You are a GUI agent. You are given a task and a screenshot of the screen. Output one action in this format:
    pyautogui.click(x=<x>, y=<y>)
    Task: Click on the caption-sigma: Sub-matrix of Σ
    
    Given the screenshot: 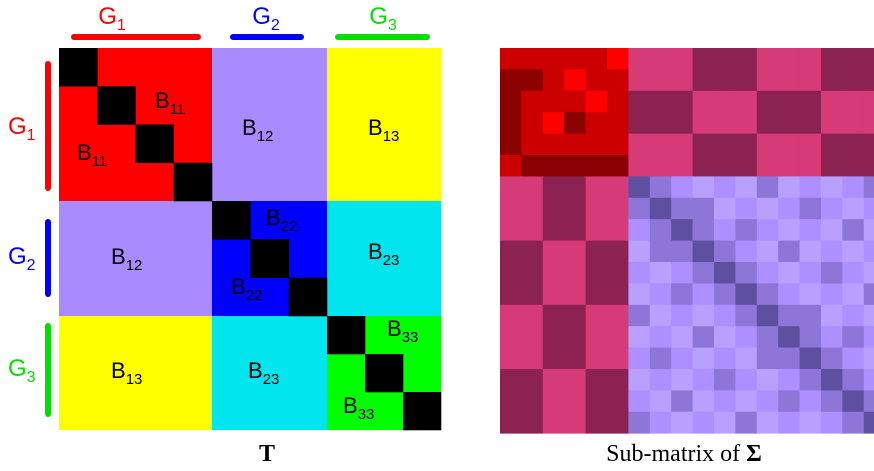 What is the action you would take?
    pyautogui.click(x=684, y=454)
    